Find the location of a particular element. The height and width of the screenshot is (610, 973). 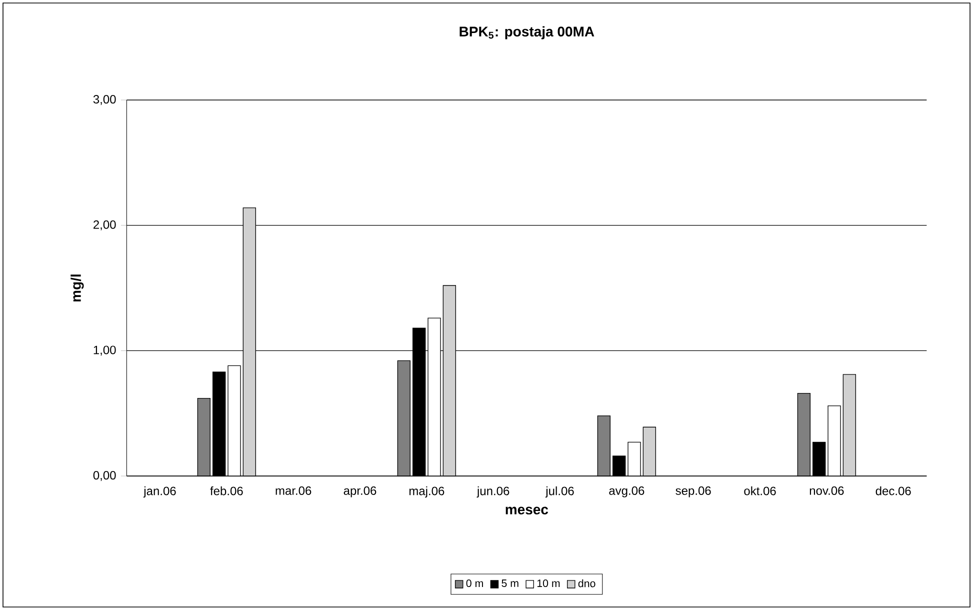

chart-title: BPK$_{5}$: postaja 00MA is located at coordinates (527, 33).